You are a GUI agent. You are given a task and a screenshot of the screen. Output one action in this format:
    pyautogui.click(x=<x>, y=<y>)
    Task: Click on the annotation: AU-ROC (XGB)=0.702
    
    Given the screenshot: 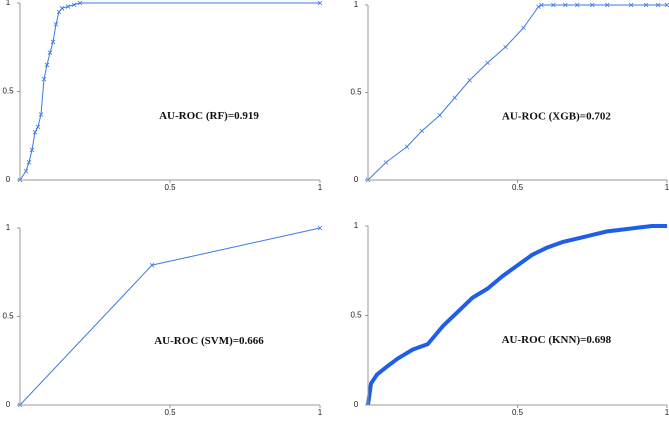 What is the action you would take?
    pyautogui.click(x=556, y=117)
    